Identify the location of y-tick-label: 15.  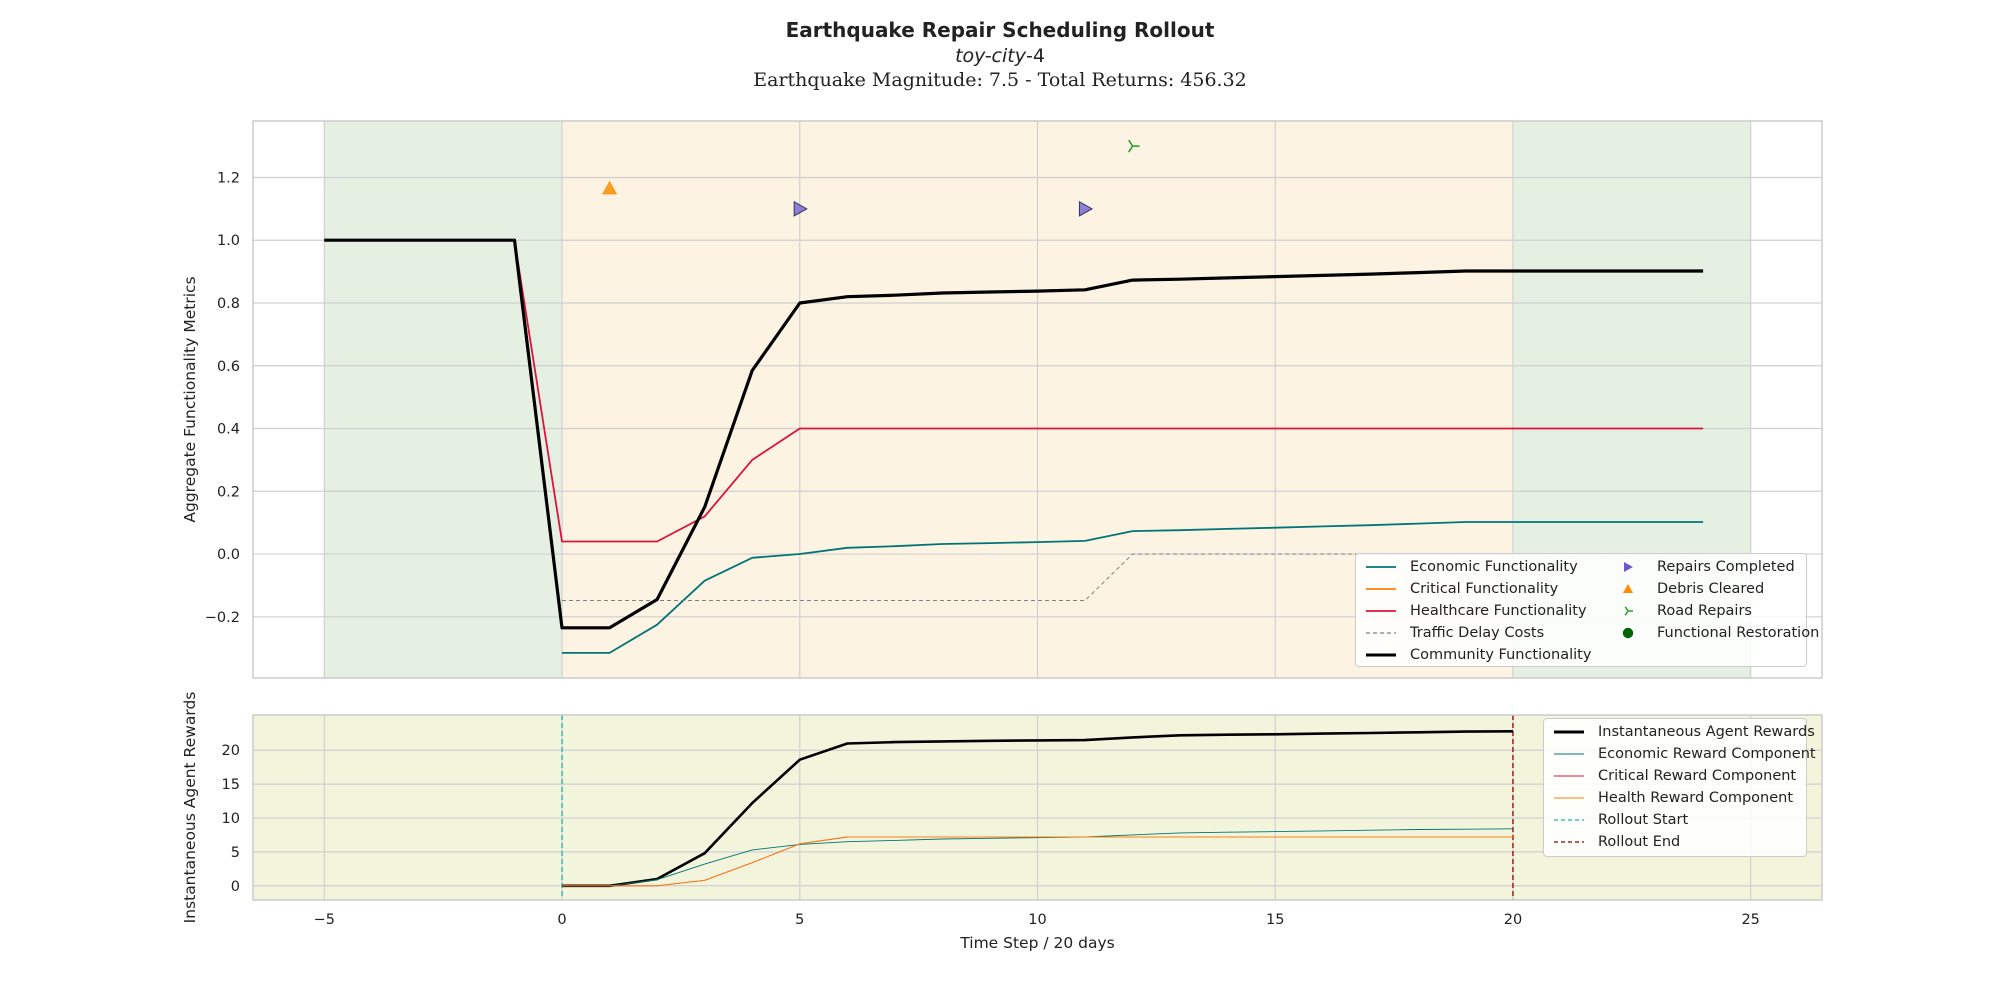
(231, 785).